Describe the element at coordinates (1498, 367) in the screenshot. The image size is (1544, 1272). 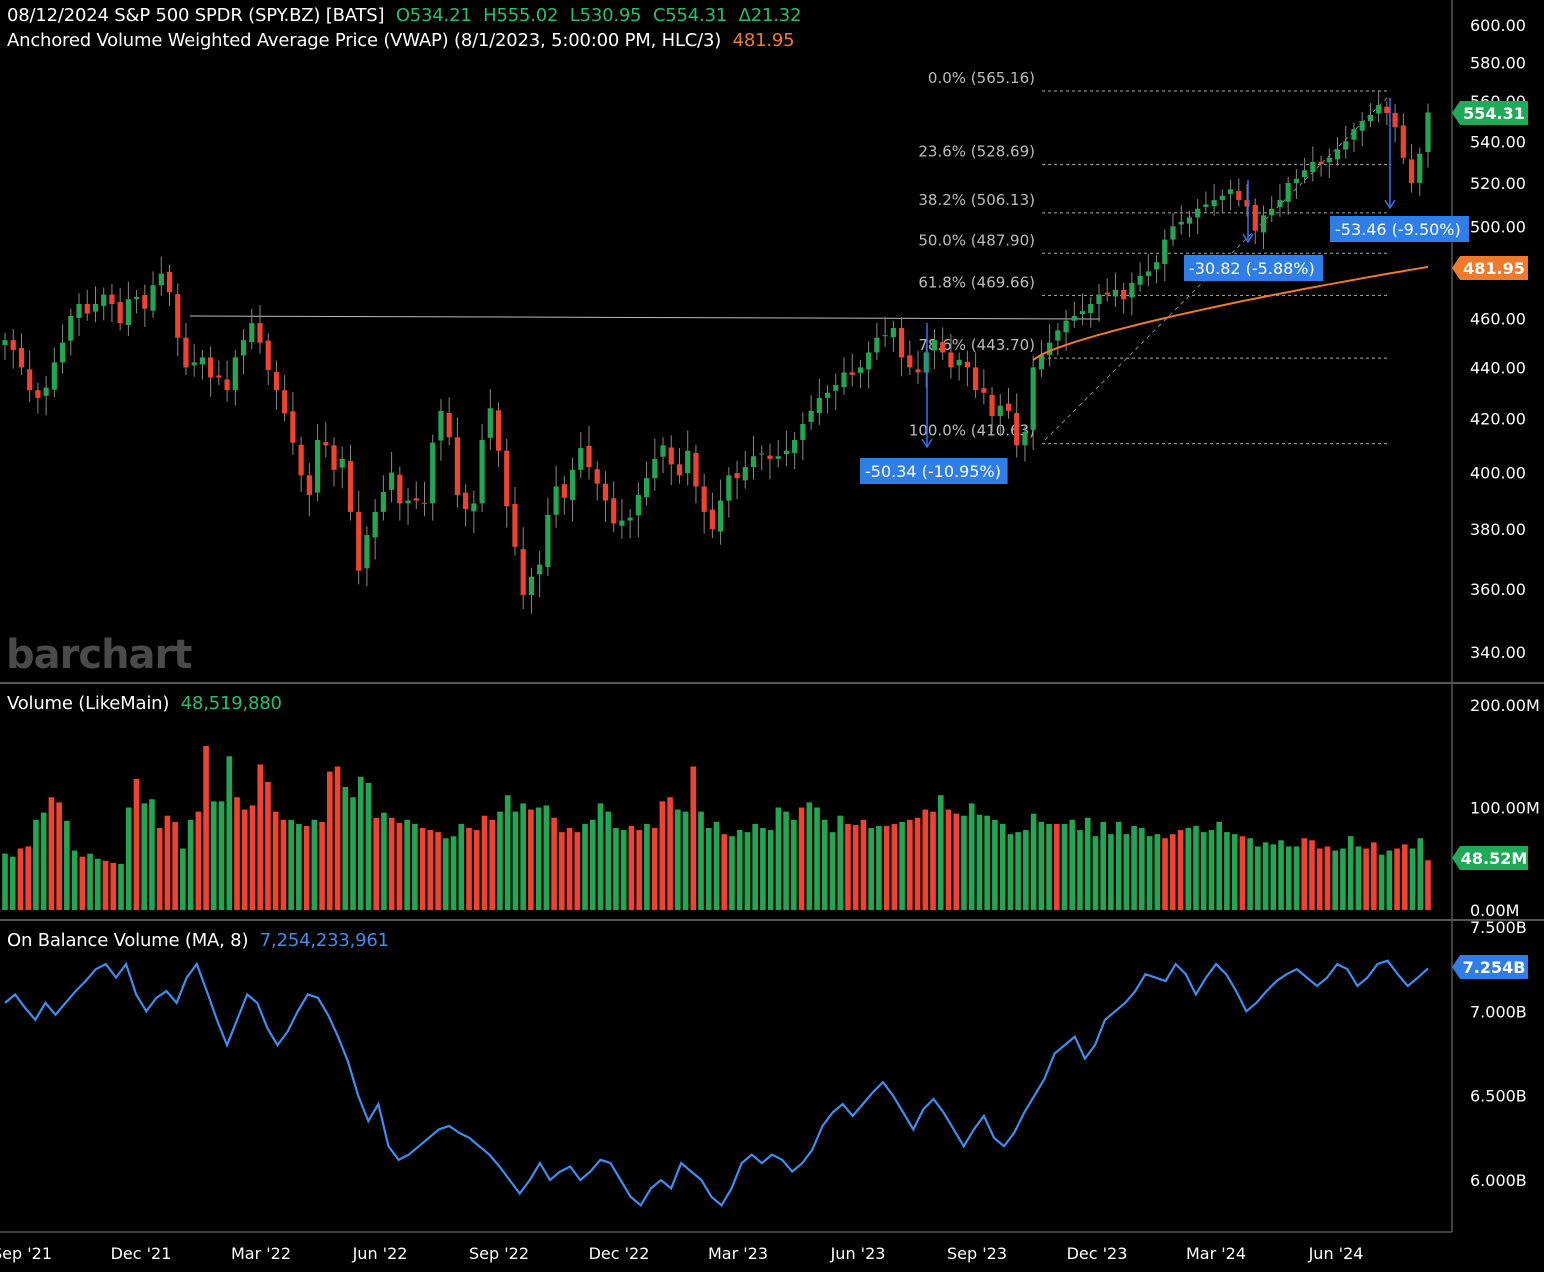
I see `price-tick-label: 440.00` at that location.